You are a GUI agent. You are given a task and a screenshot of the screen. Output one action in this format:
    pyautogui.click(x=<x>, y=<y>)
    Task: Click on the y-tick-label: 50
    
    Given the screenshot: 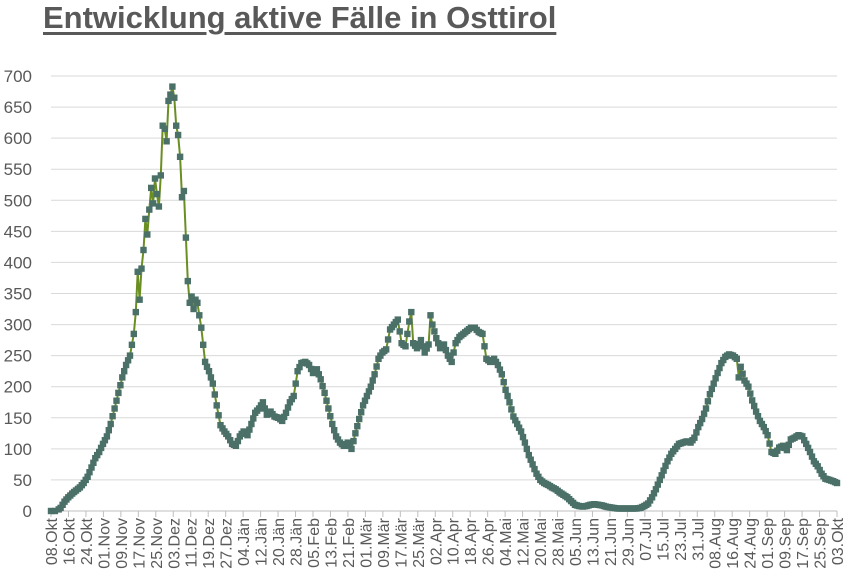 What is the action you would take?
    pyautogui.click(x=22, y=480)
    